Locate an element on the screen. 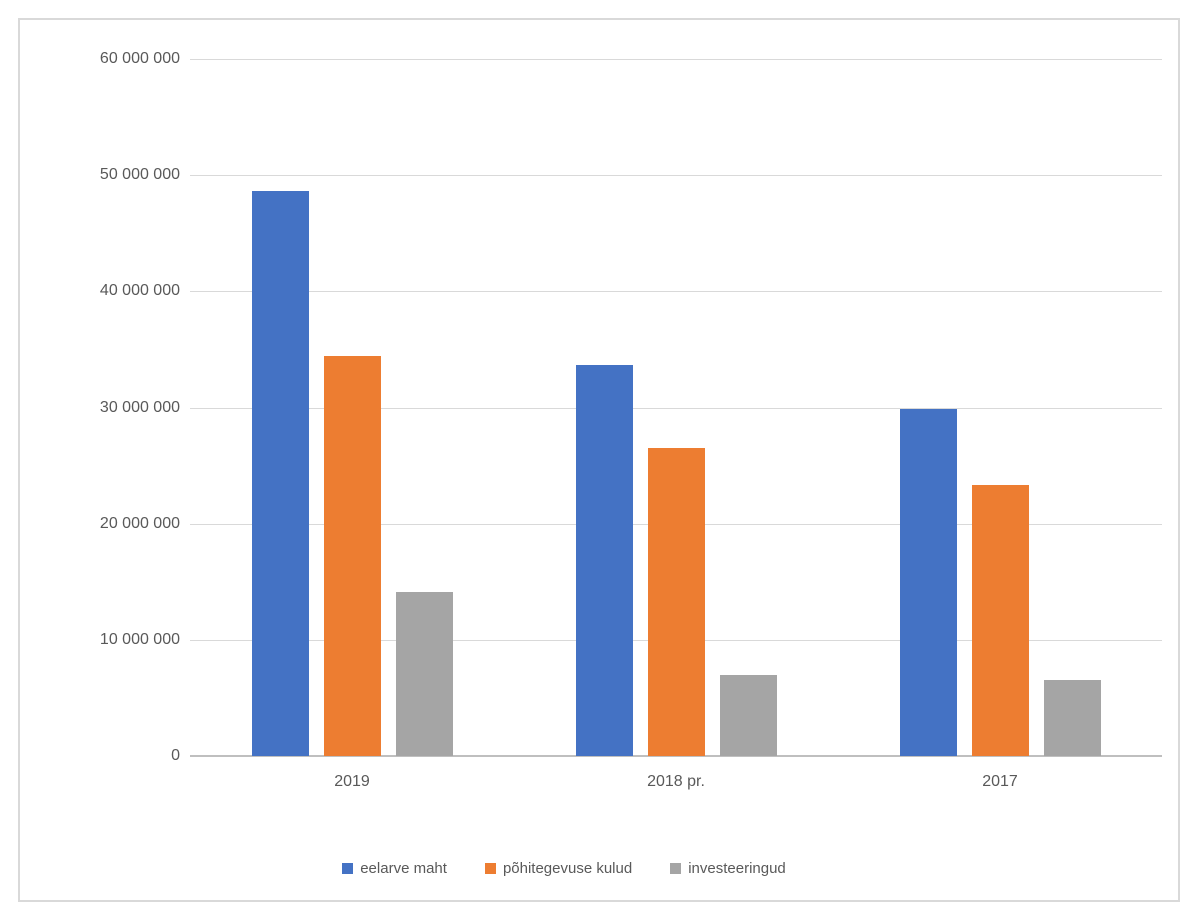 This screenshot has width=1200, height=920. x-category-label-2017: 2017 is located at coordinates (1000, 781).